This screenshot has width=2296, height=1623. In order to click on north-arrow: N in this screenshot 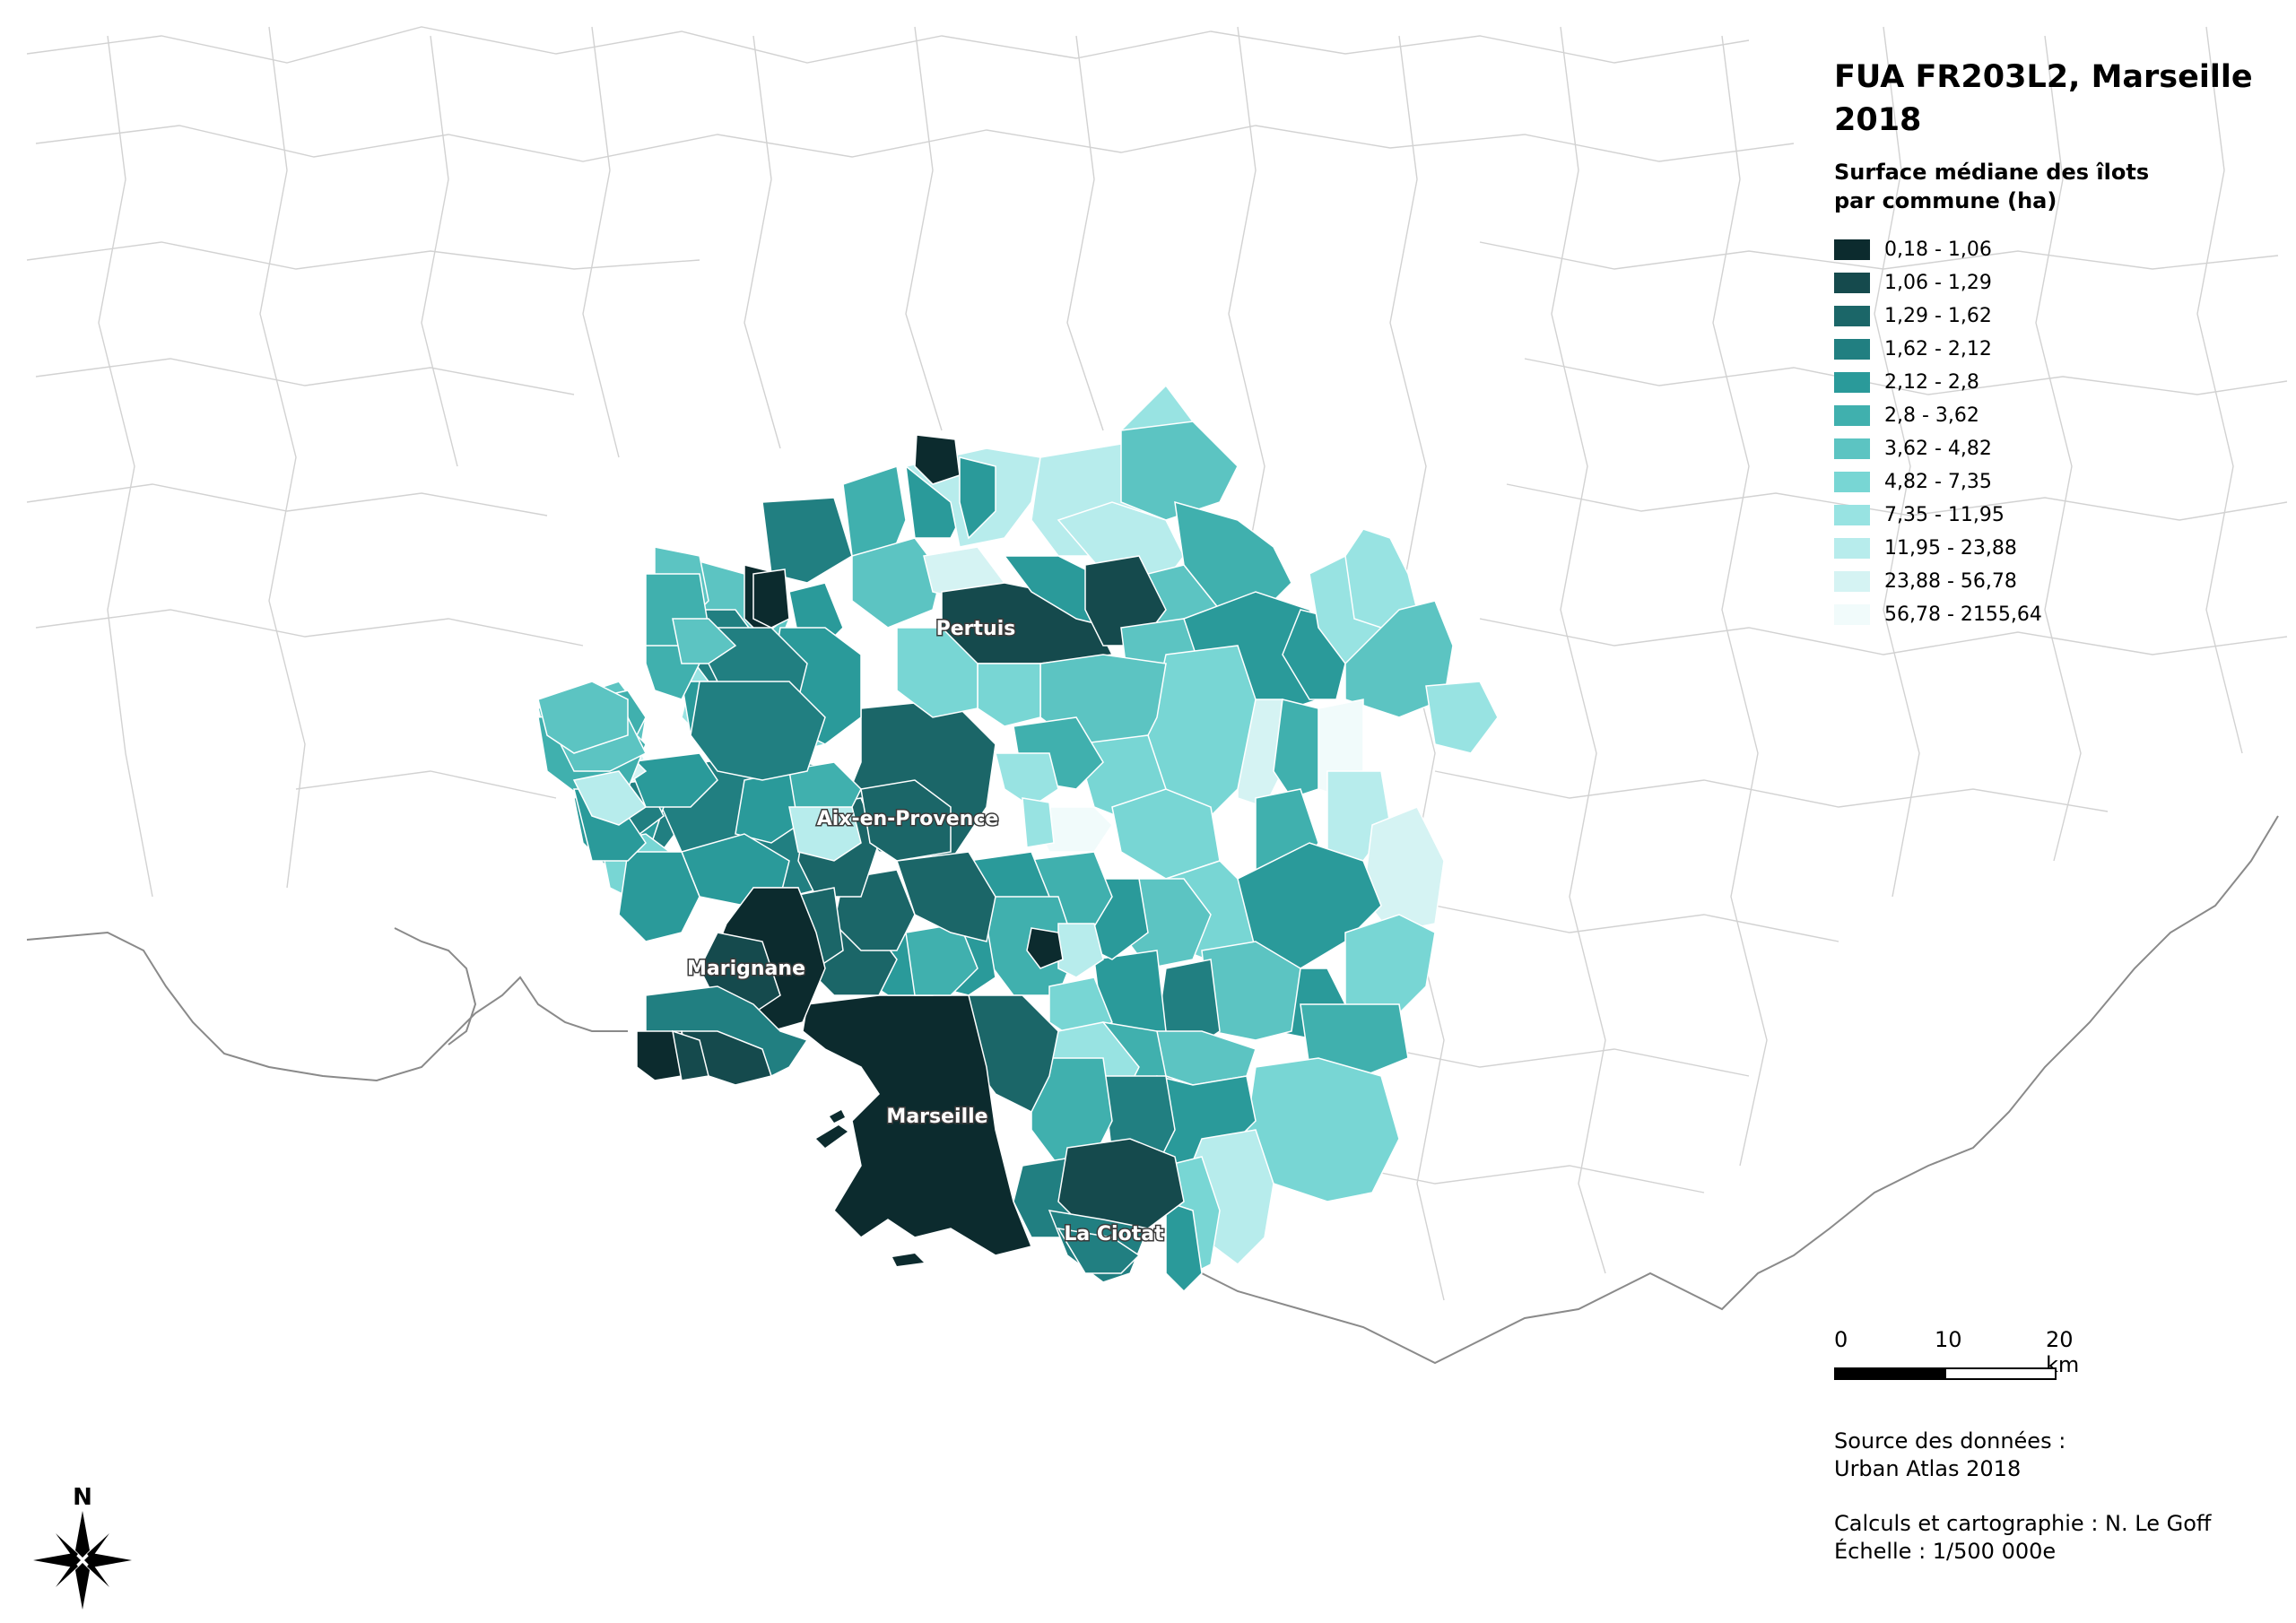, I will do `click(82, 1547)`.